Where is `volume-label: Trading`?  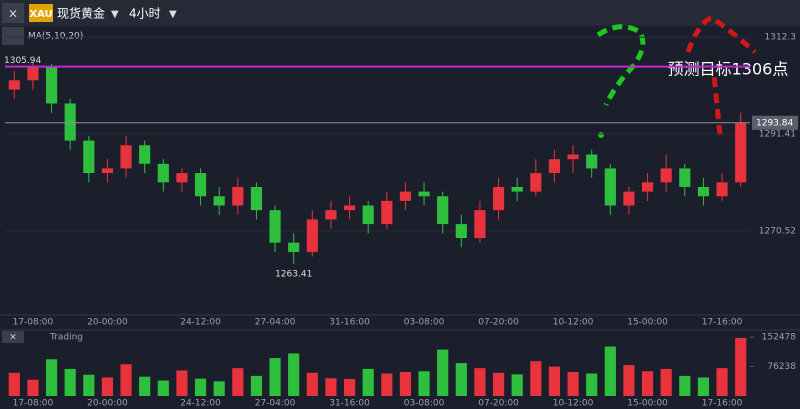
volume-label: Trading is located at coordinates (66, 338).